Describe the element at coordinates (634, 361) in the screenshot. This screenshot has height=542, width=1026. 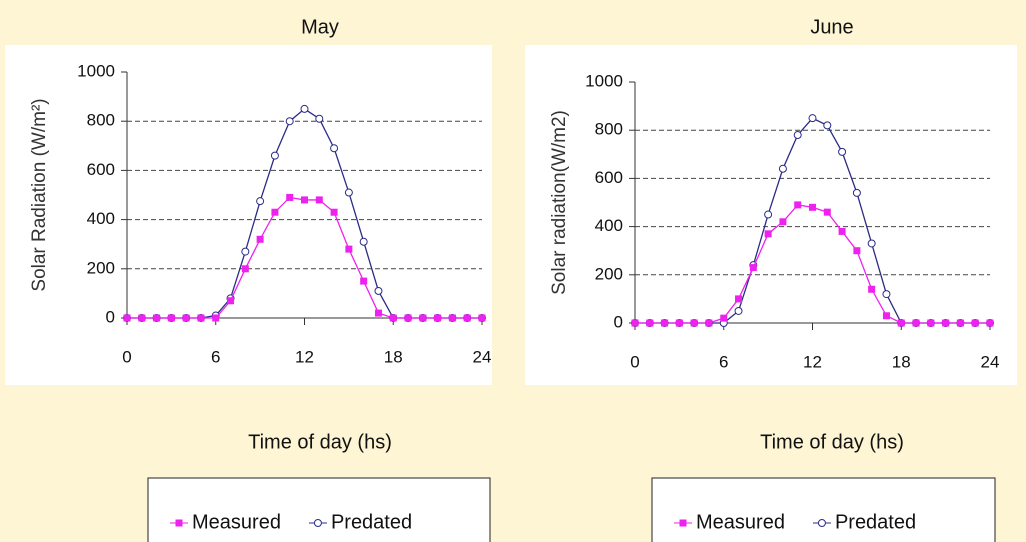
I see `x-tick-label: 0` at that location.